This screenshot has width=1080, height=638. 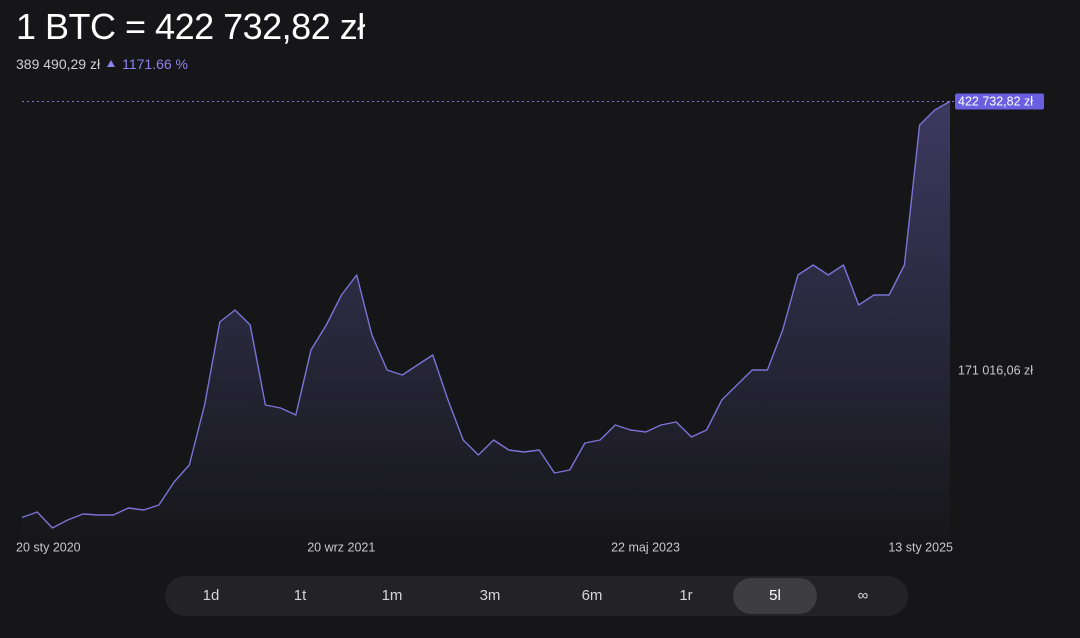 What do you see at coordinates (592, 595) in the screenshot?
I see `range-button: 6m` at bounding box center [592, 595].